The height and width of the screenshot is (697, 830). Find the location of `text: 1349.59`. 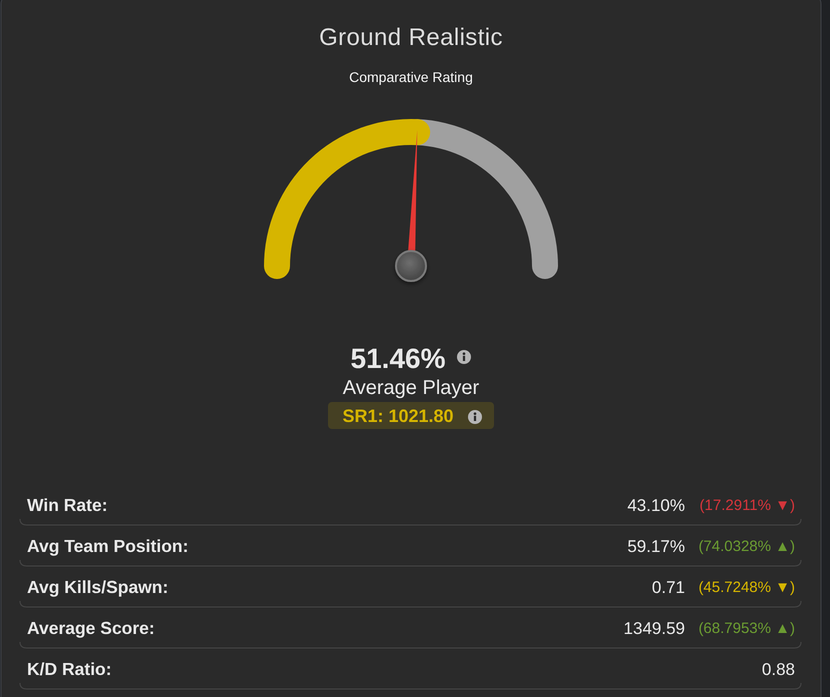

text: 1349.59 is located at coordinates (654, 628).